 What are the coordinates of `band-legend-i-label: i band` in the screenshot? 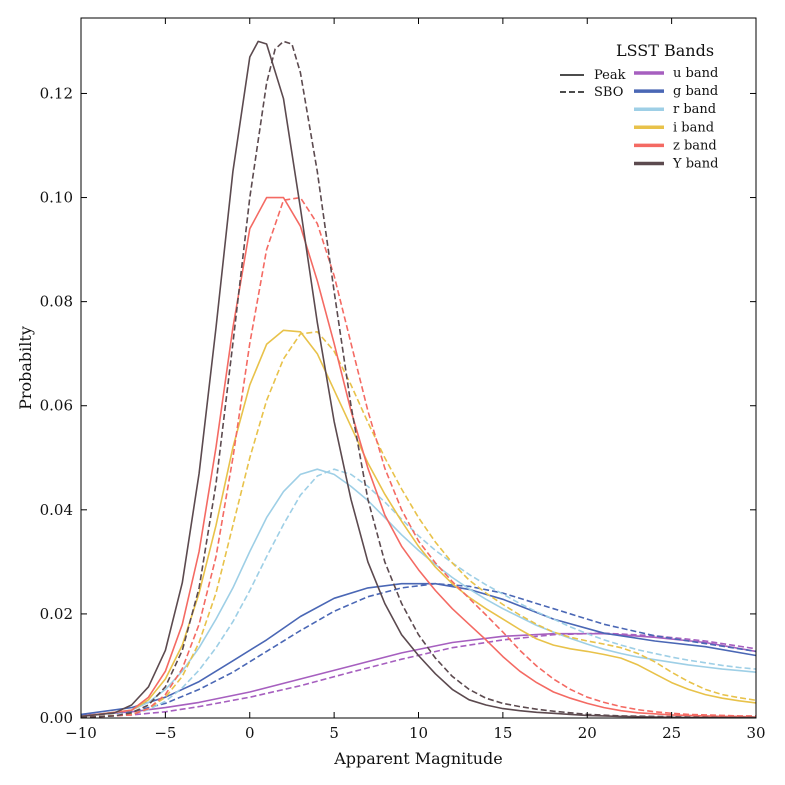 It's located at (693, 127).